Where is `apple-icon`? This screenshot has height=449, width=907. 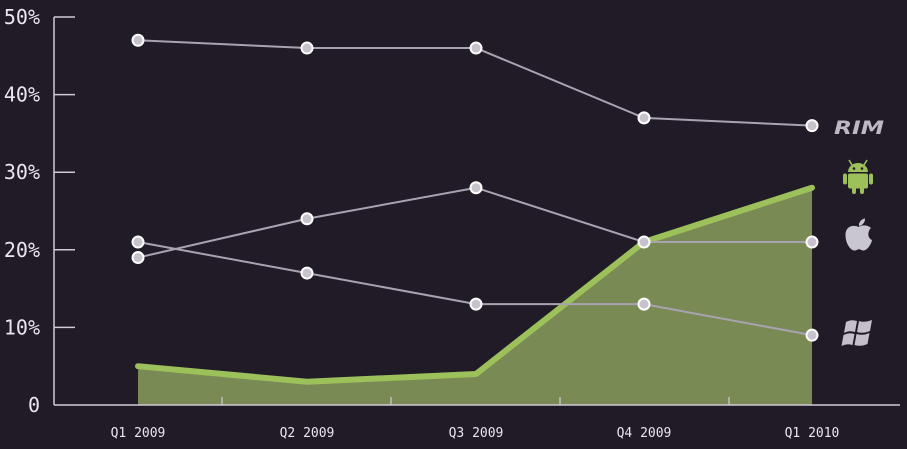
apple-icon is located at coordinates (858, 234).